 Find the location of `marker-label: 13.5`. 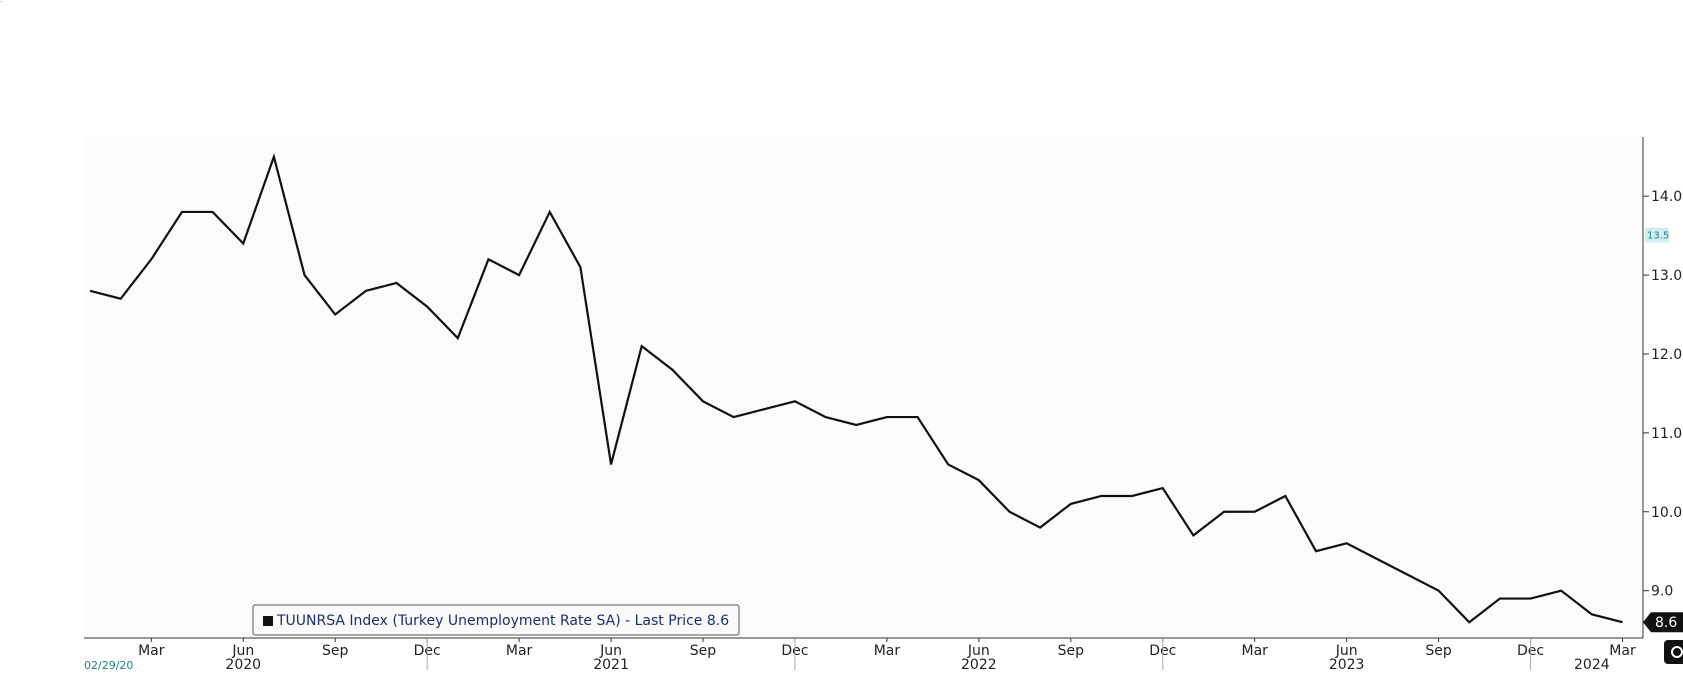

marker-label: 13.5 is located at coordinates (1658, 236).